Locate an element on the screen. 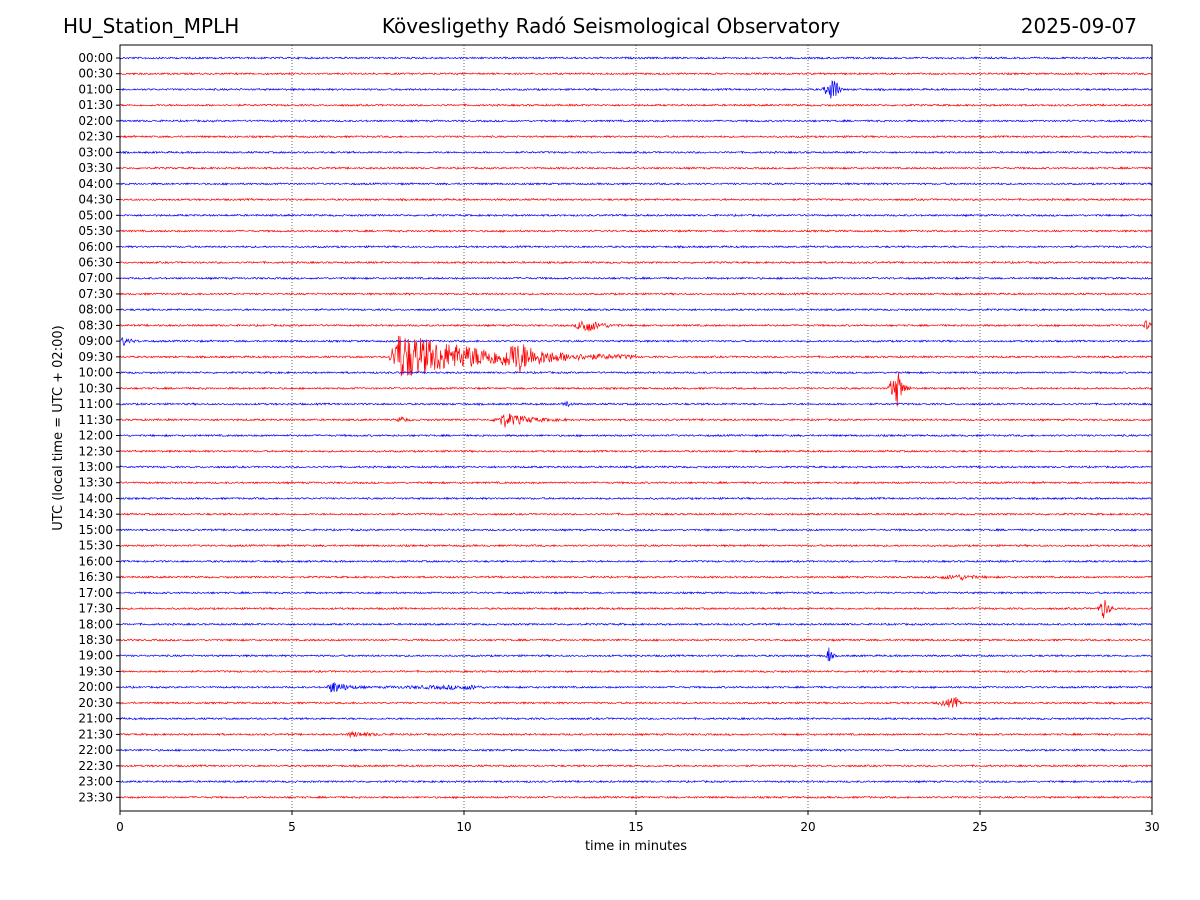 This screenshot has height=900, width=1200. y-tick-label: 18:00 is located at coordinates (95, 624).